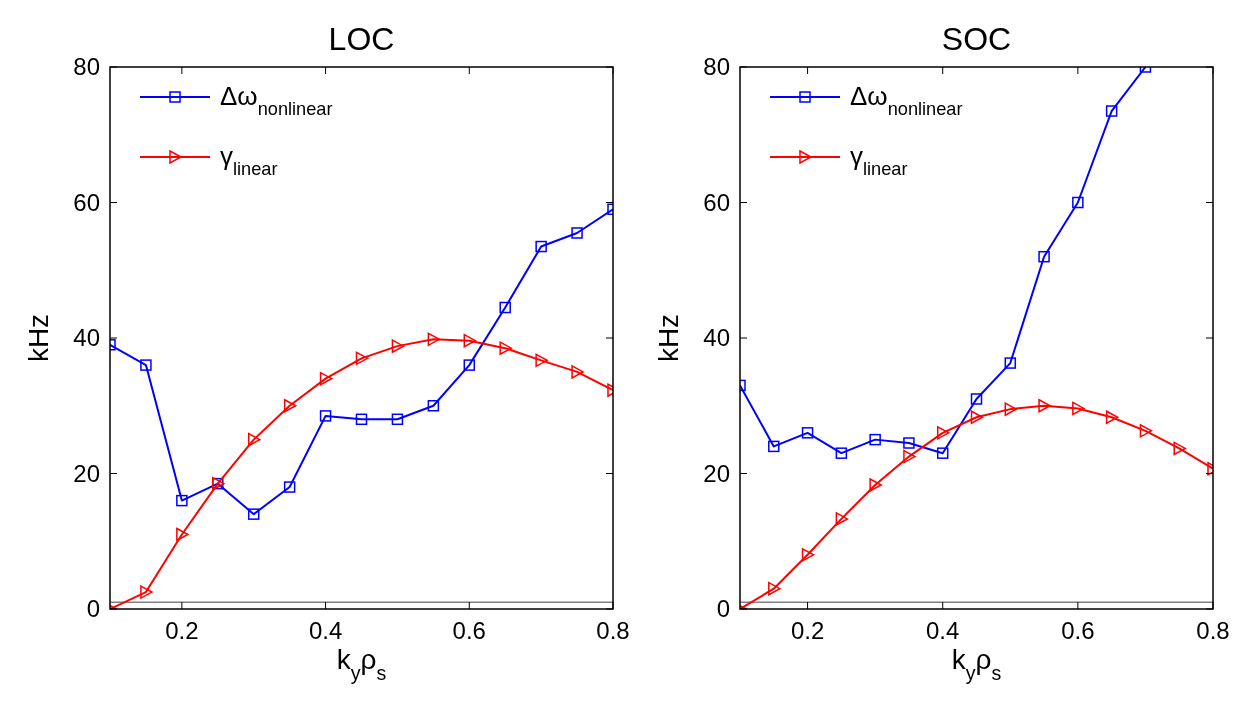 The height and width of the screenshot is (713, 1241). Describe the element at coordinates (976, 39) in the screenshot. I see `chart-title: SOC` at that location.